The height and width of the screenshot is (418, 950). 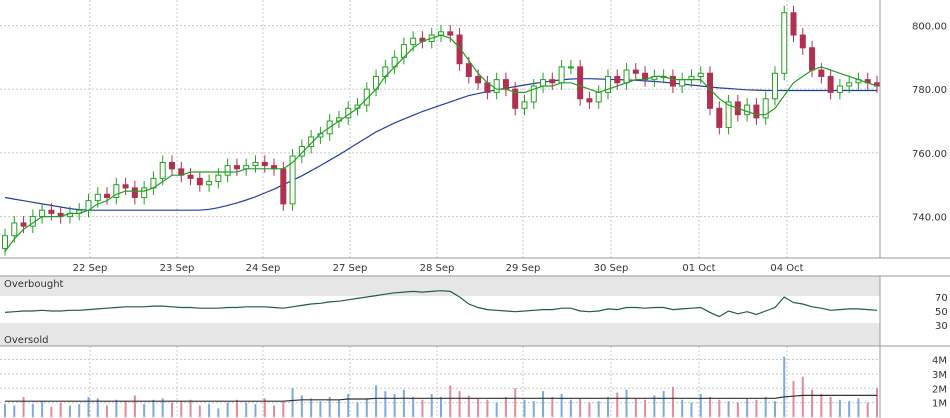 What do you see at coordinates (350, 268) in the screenshot?
I see `x-tick-label: 27 Sep` at bounding box center [350, 268].